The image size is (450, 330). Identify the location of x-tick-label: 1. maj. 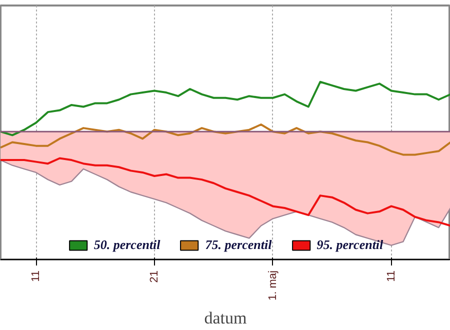
(272, 285).